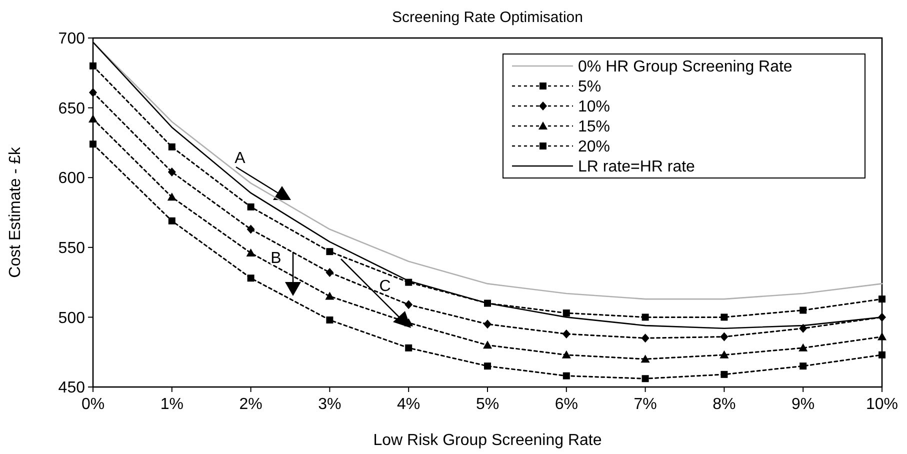 The width and height of the screenshot is (907, 454). Describe the element at coordinates (724, 404) in the screenshot. I see `x-tick-label: 8%` at that location.